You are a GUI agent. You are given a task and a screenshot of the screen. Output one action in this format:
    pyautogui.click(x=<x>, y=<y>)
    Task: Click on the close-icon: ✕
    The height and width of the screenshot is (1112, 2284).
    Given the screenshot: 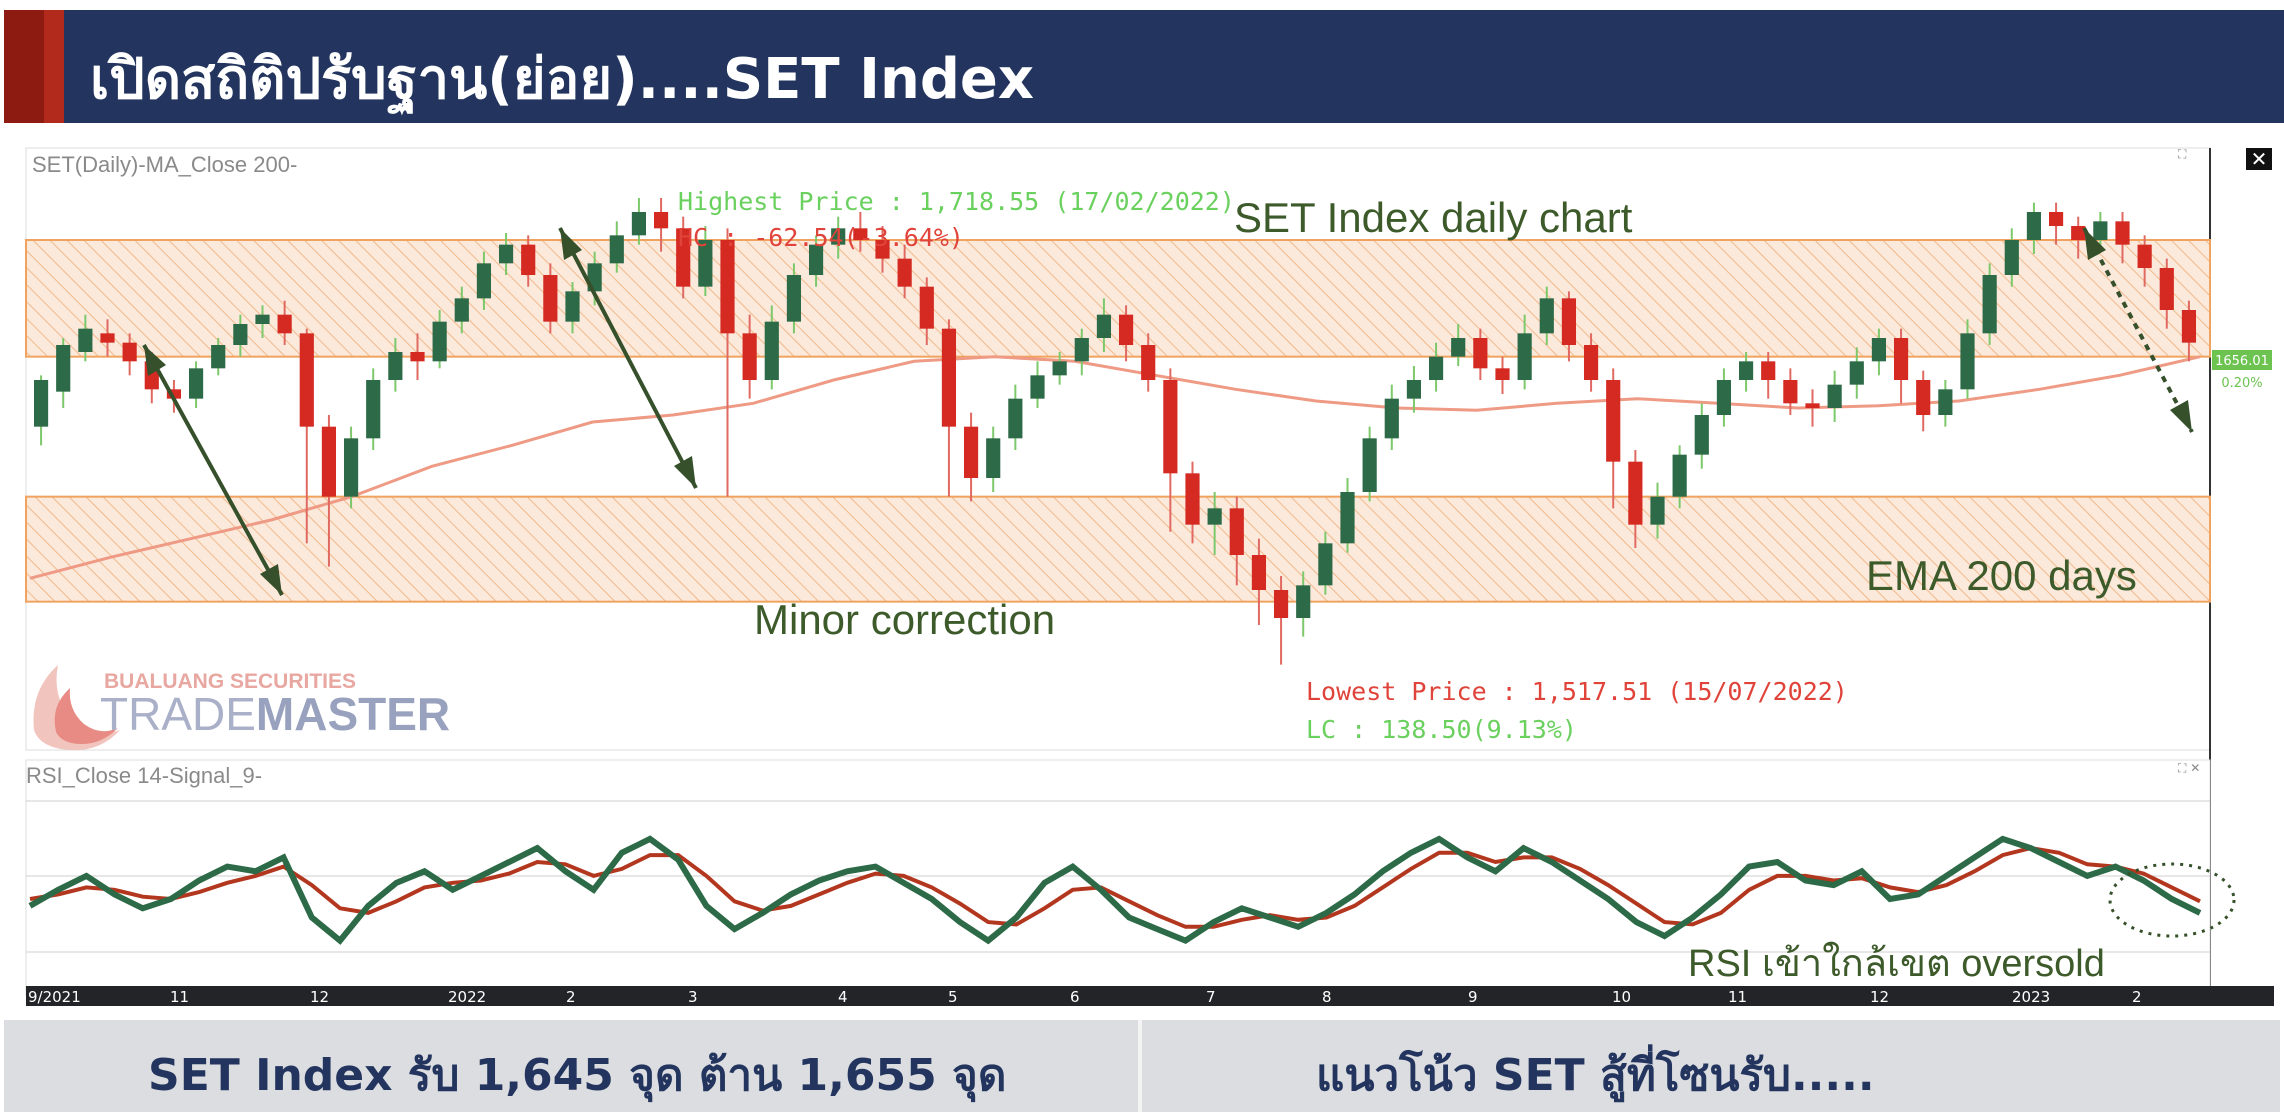 What is the action you would take?
    pyautogui.click(x=2259, y=159)
    